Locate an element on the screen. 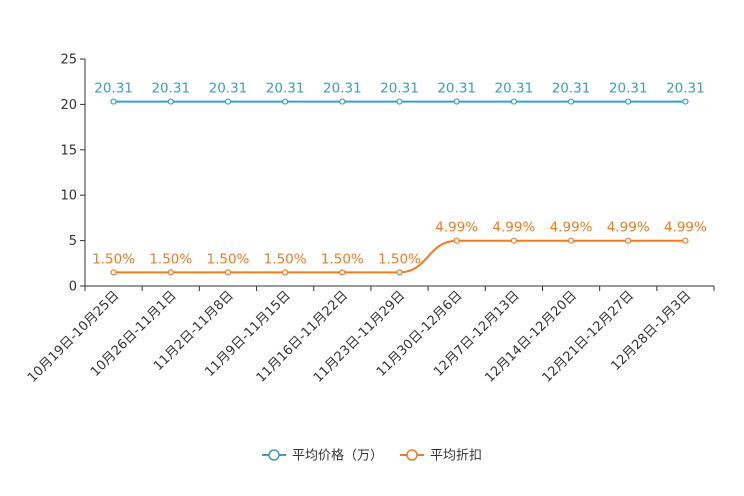 The image size is (744, 496). y-tick-label: 25 is located at coordinates (68, 60).